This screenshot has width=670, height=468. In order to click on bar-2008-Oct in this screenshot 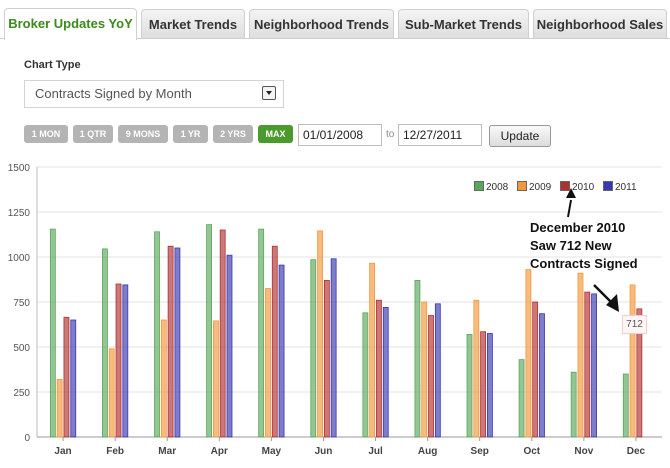, I will do `click(521, 398)`.